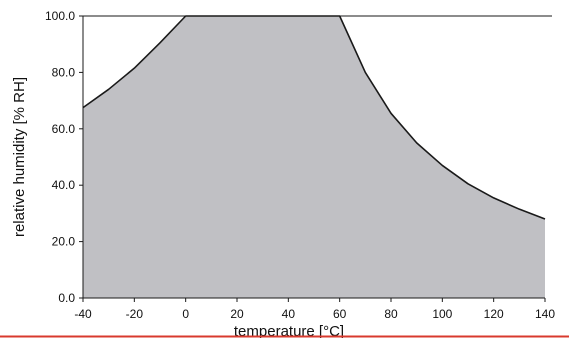 This screenshot has width=569, height=338. What do you see at coordinates (83, 314) in the screenshot?
I see `x-tick-label-0: -40` at bounding box center [83, 314].